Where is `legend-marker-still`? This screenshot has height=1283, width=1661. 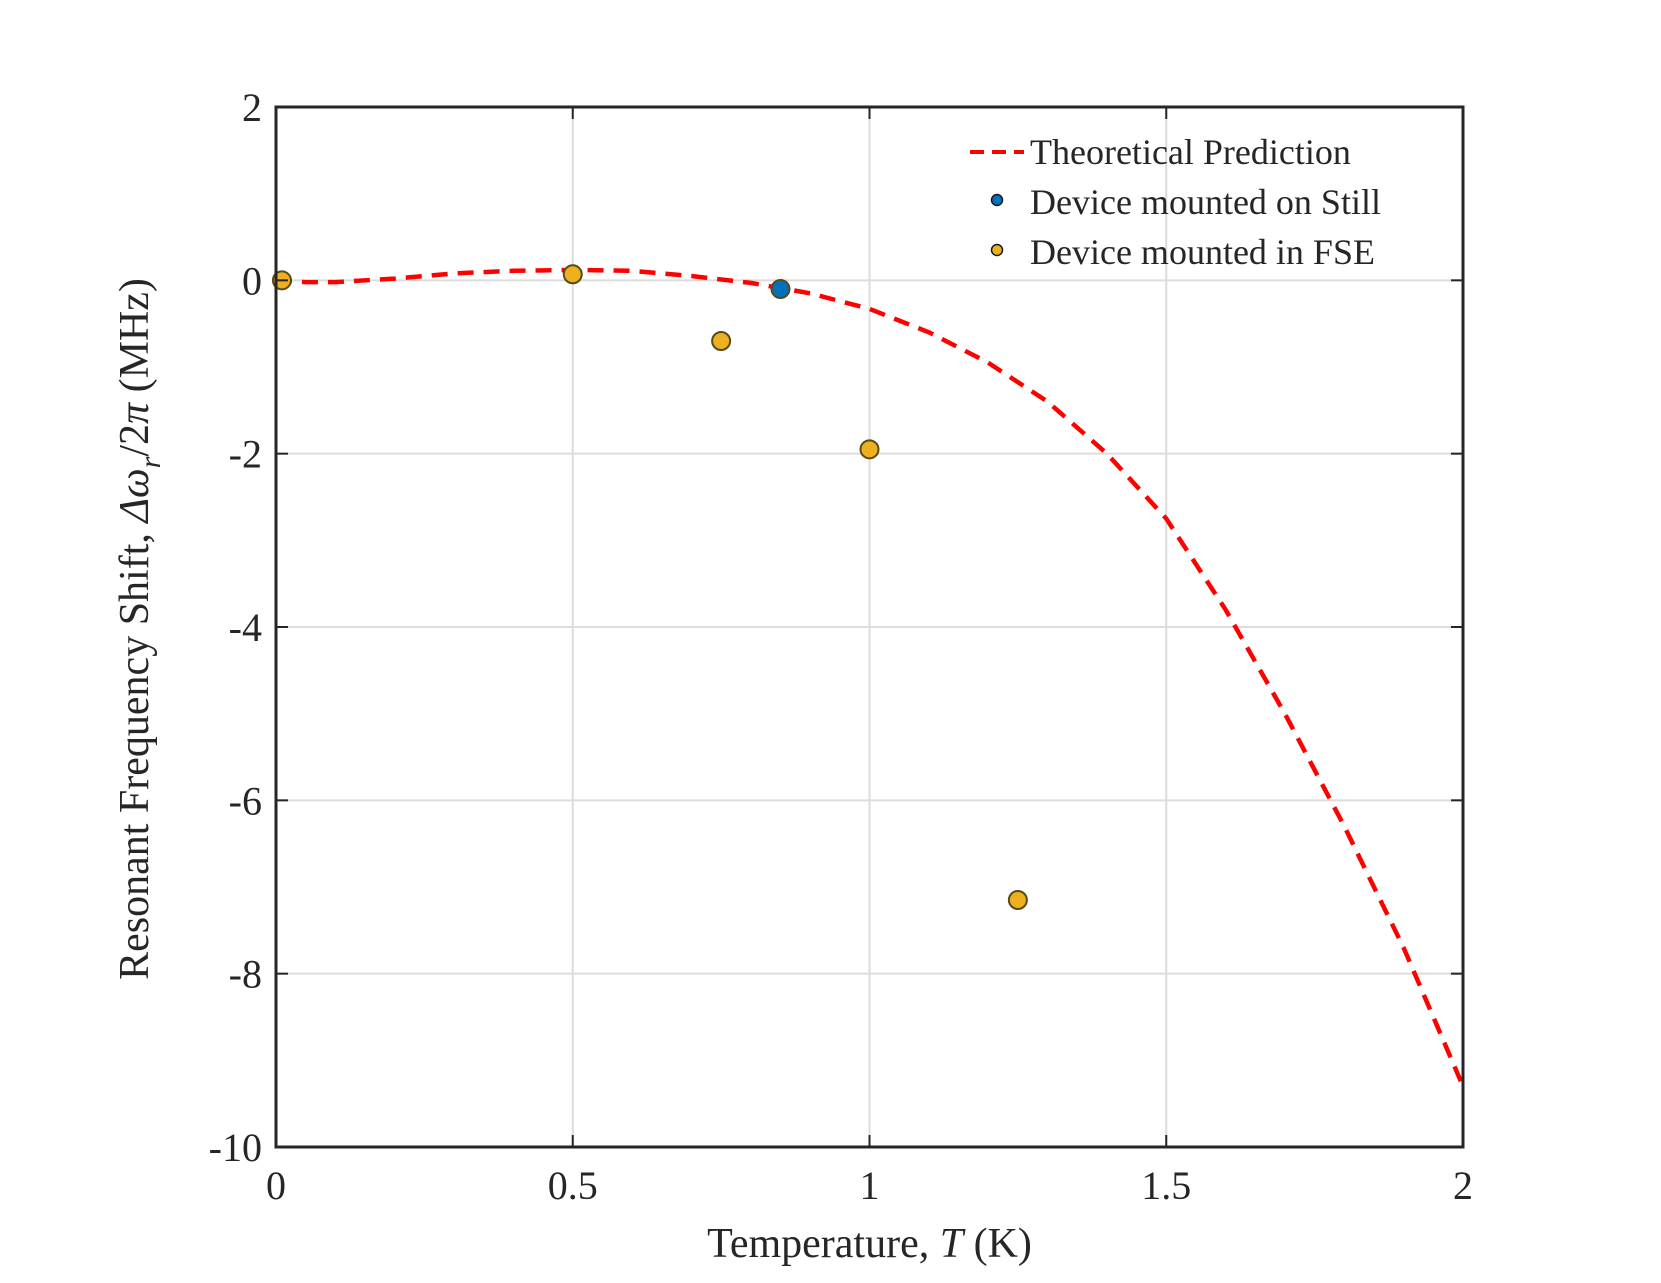 legend-marker-still is located at coordinates (997, 200).